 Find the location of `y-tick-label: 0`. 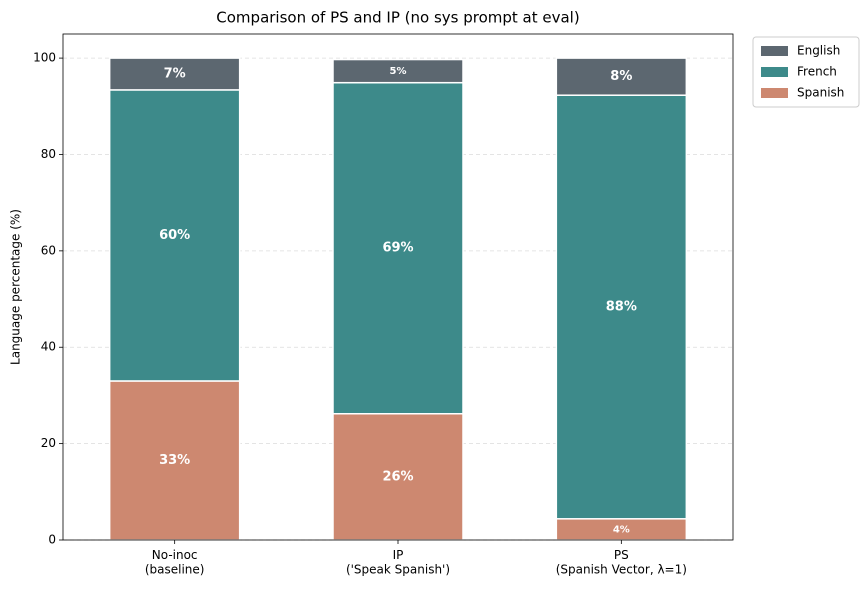

y-tick-label: 0 is located at coordinates (52, 540).